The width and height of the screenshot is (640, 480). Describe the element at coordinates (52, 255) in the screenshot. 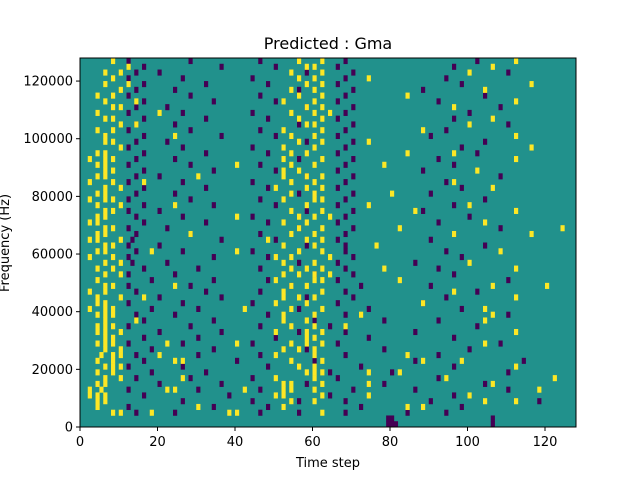

I see `y-tick-label: 60000` at that location.